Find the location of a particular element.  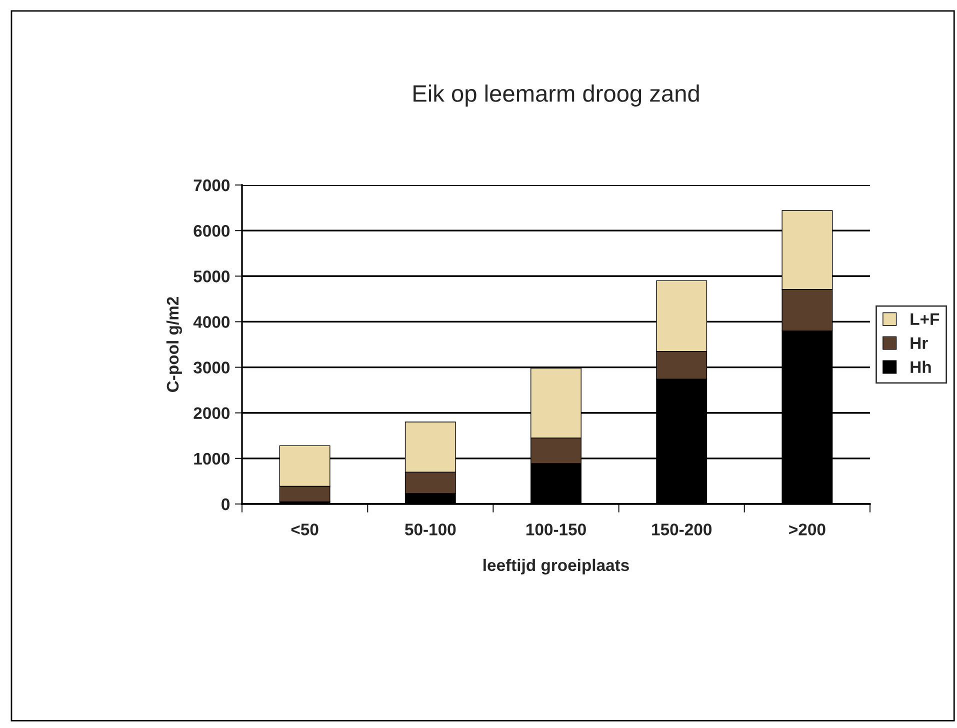

y-axis-title: C-pool g/m2 is located at coordinates (174, 344).